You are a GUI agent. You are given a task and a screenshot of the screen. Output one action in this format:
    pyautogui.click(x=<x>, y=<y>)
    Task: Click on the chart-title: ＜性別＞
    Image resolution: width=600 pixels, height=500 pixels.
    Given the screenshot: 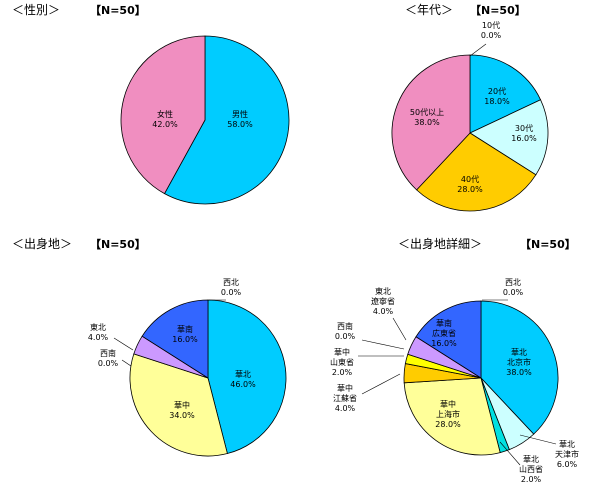 What is the action you would take?
    pyautogui.click(x=36, y=10)
    